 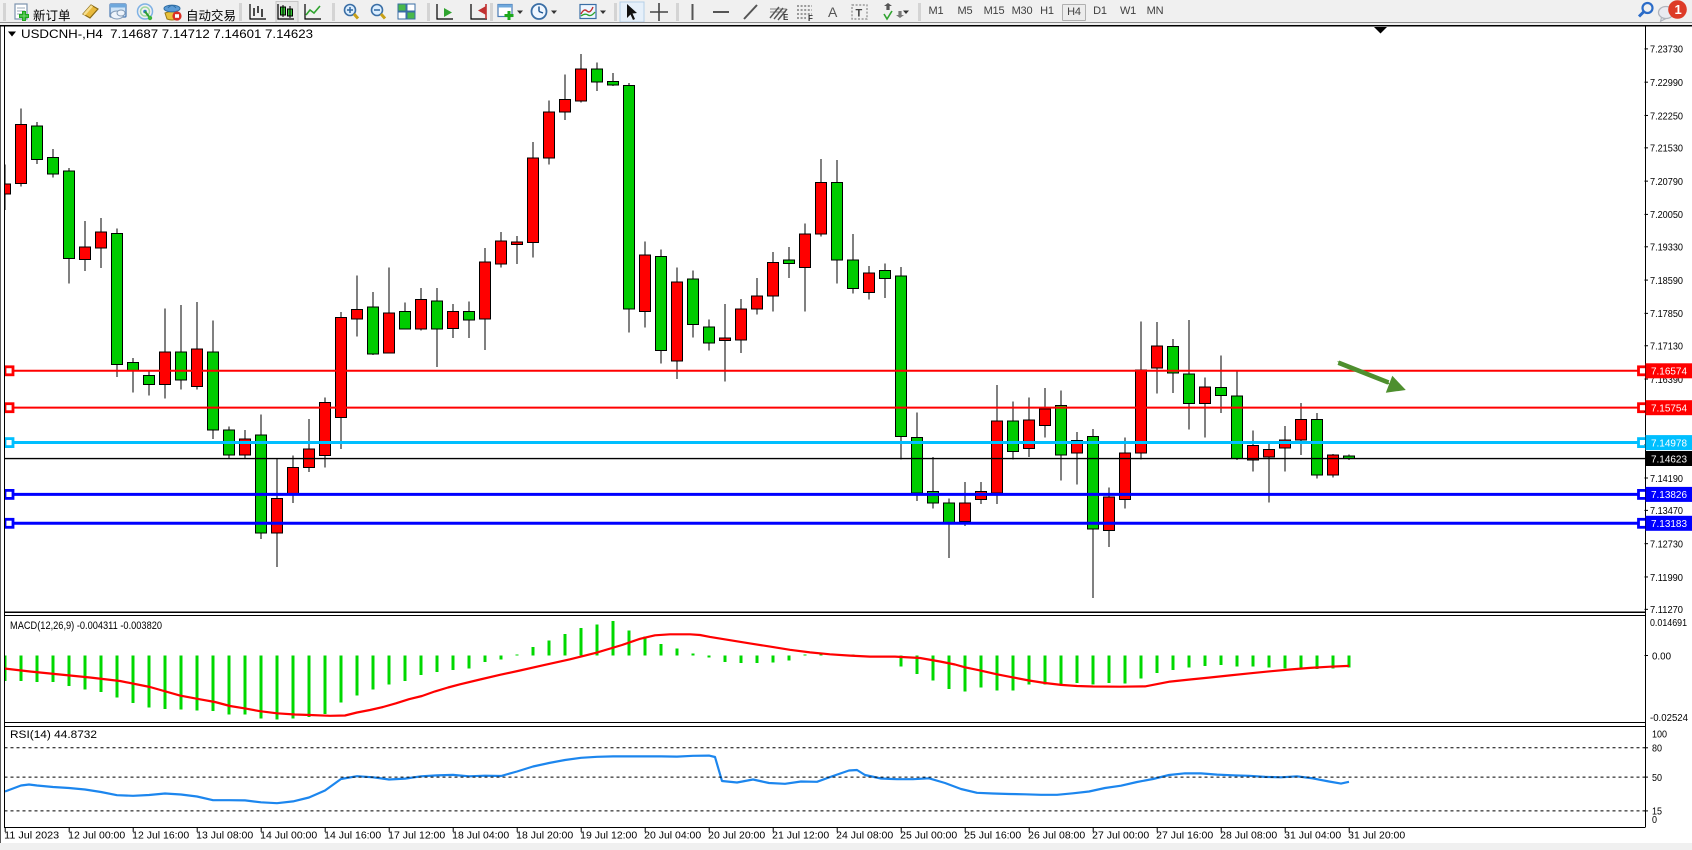 What do you see at coordinates (1666, 479) in the screenshot?
I see `svg-text: 7.14190` at bounding box center [1666, 479].